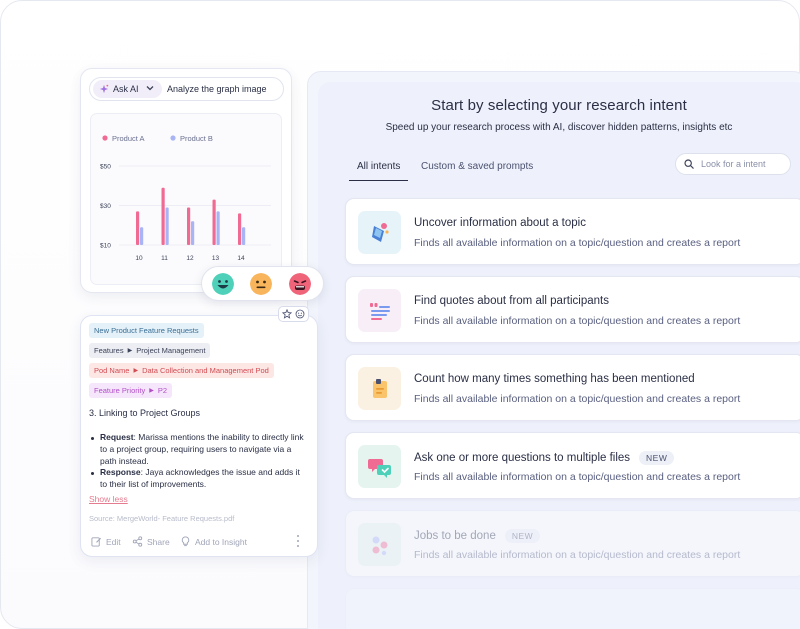 The height and width of the screenshot is (629, 800). I want to click on ask-ai-button: Ask AI, so click(127, 89).